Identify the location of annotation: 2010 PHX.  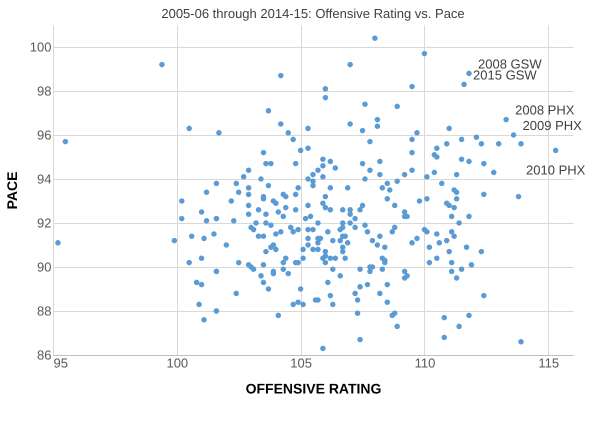
(556, 170).